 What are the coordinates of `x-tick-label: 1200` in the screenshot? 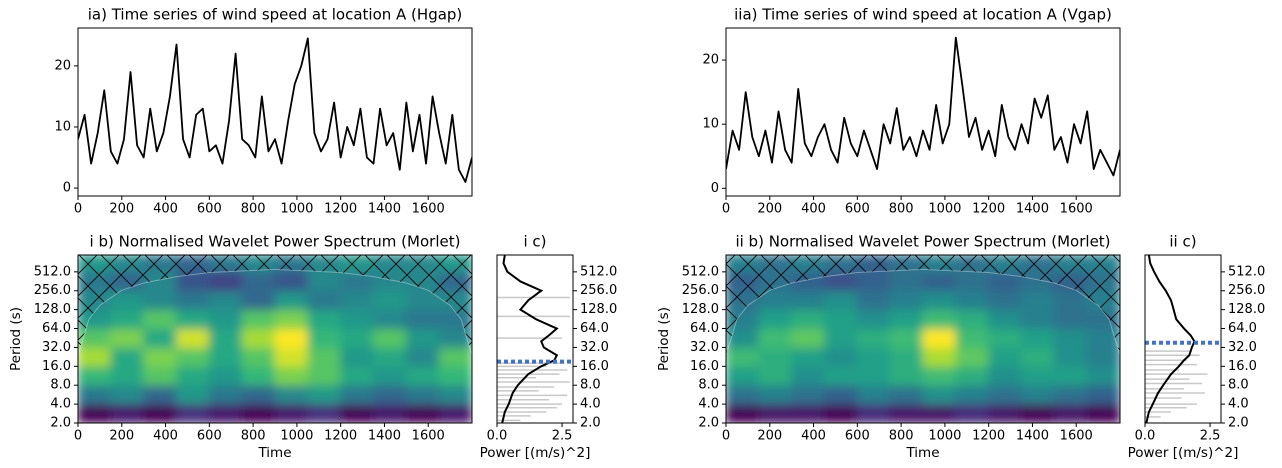 It's located at (340, 436).